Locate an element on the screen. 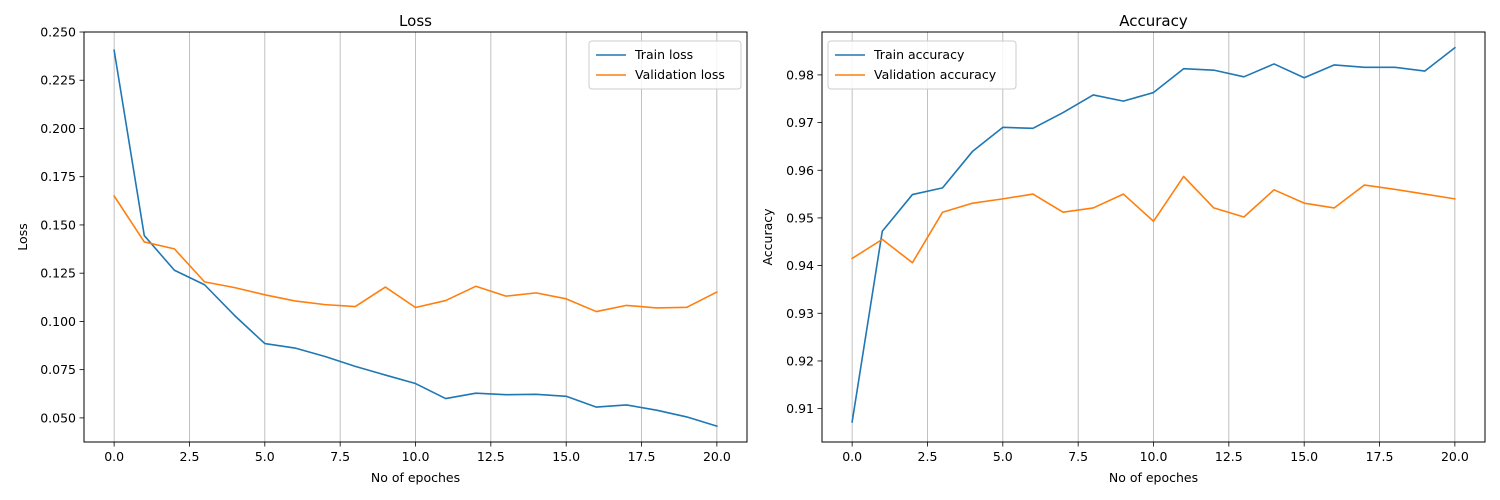 The image size is (1500, 500). accuracy-y-tick-label: 0.98 is located at coordinates (800, 74).